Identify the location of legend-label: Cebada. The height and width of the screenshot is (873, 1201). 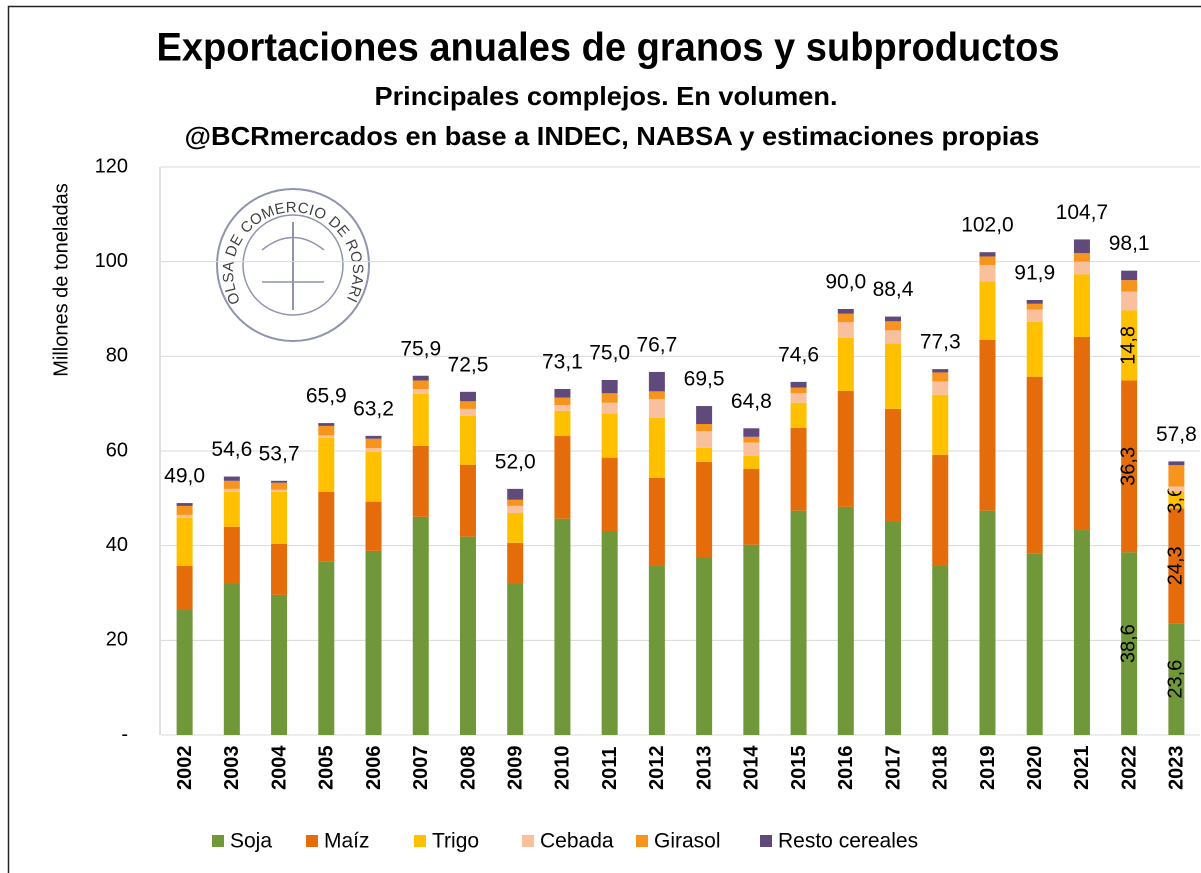
(577, 841).